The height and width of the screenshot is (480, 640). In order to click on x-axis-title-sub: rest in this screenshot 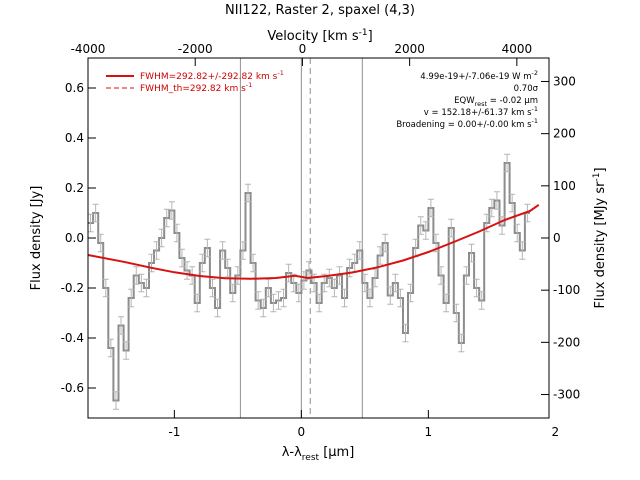, I will do `click(311, 458)`.